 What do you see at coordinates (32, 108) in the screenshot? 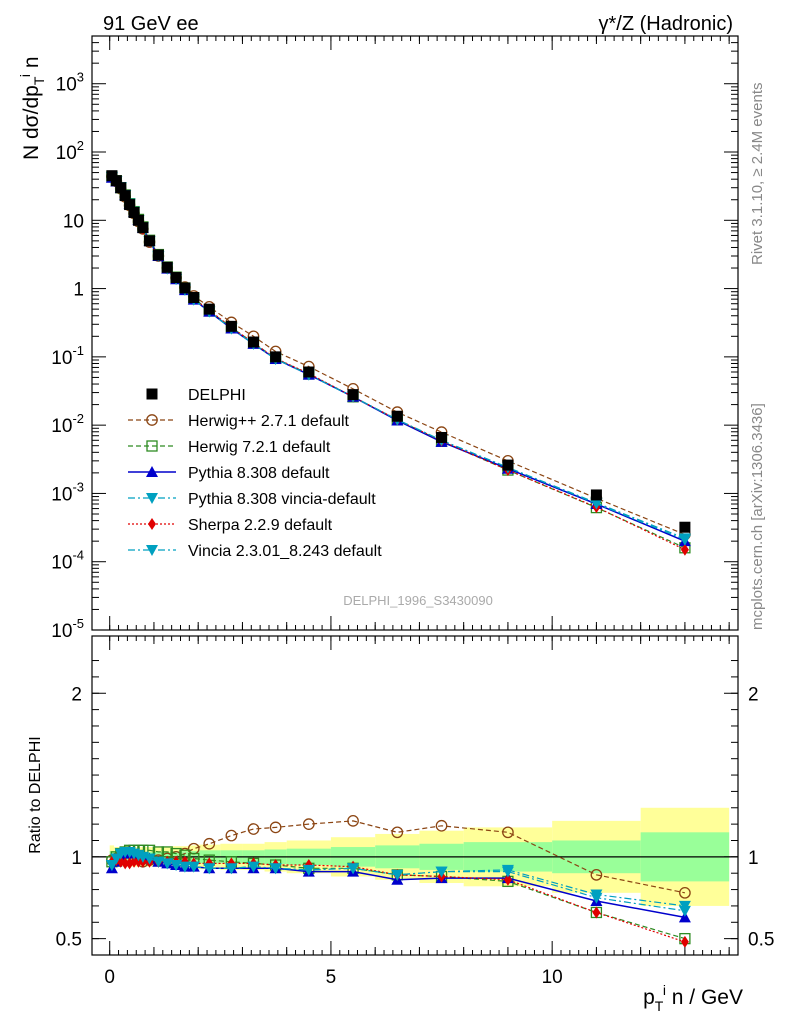
I see `top-ylabel: N dσ/dpTi n` at bounding box center [32, 108].